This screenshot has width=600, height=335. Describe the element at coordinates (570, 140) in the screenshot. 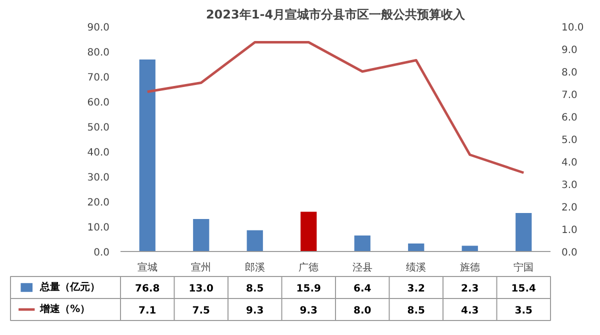

I see `y2-tick-label: 5.0` at that location.